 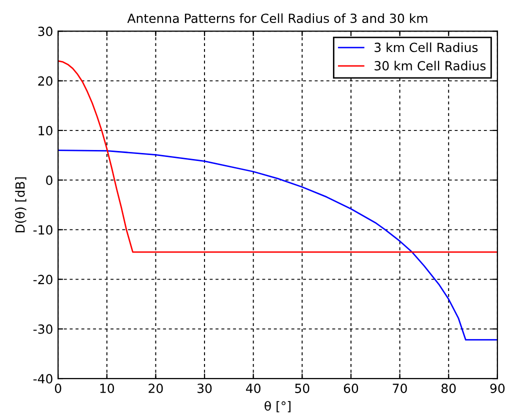 I want to click on y-axis-title: D(θ) [dB], so click(x=20, y=204).